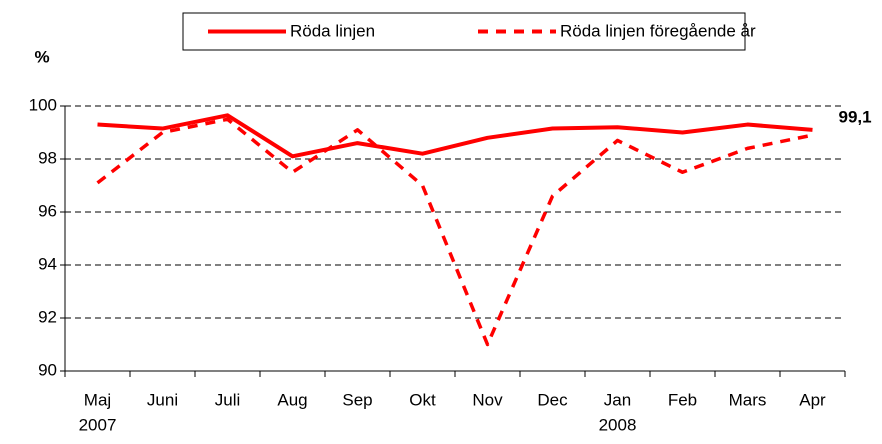 Image resolution: width=882 pixels, height=444 pixels. What do you see at coordinates (332, 30) in the screenshot?
I see `legend-label: Röda linjen` at bounding box center [332, 30].